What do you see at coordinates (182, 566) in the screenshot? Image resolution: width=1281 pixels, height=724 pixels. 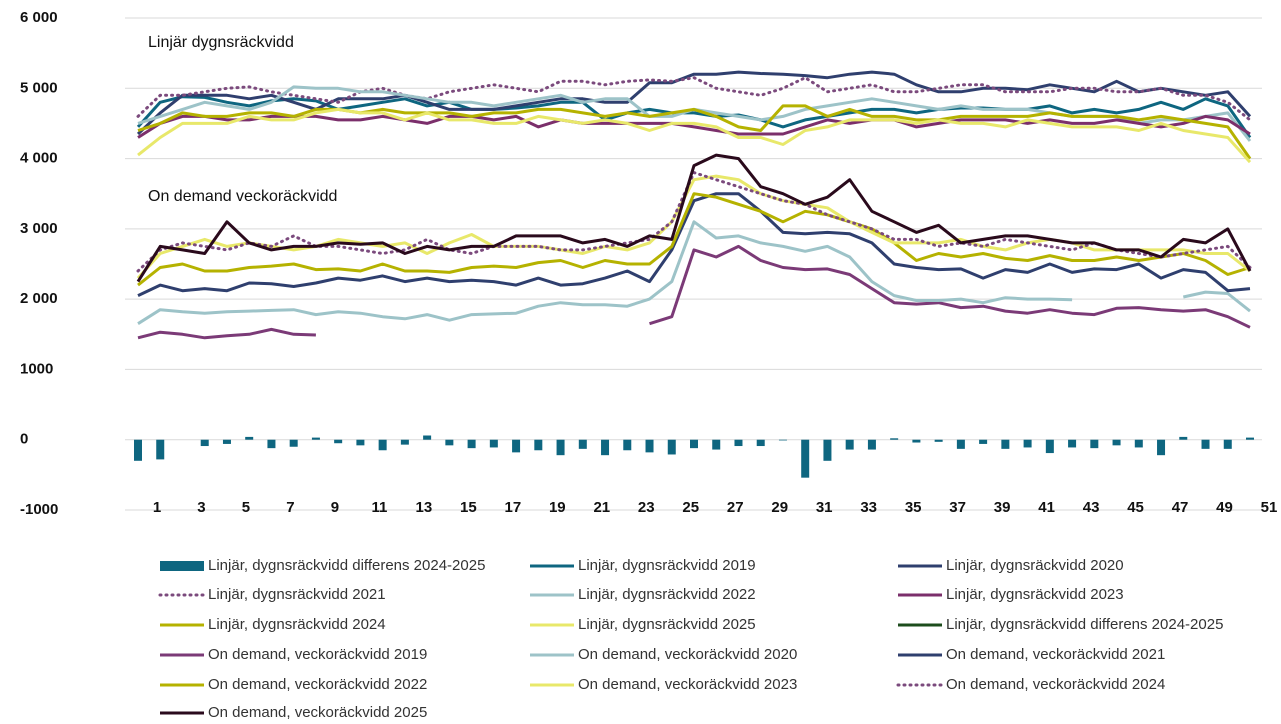 I see `legend-swatch` at bounding box center [182, 566].